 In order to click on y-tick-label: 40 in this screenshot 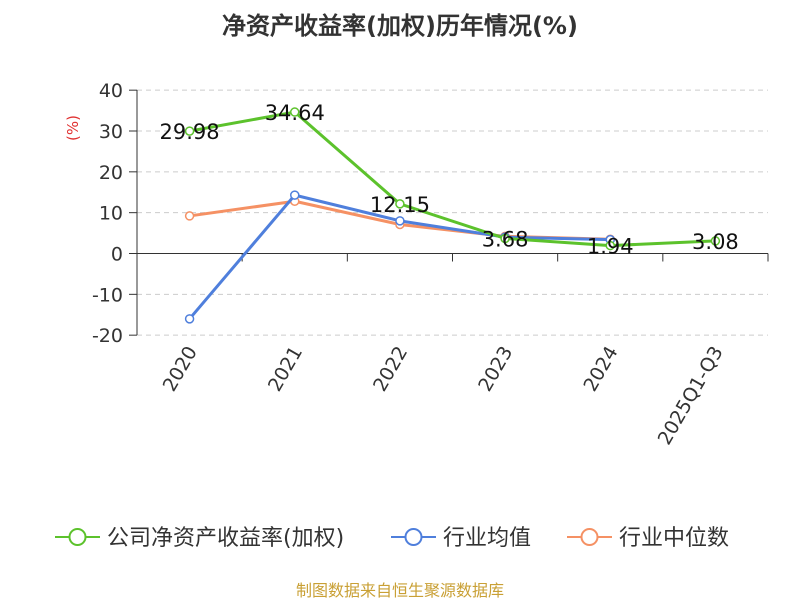, I will do `click(111, 91)`.